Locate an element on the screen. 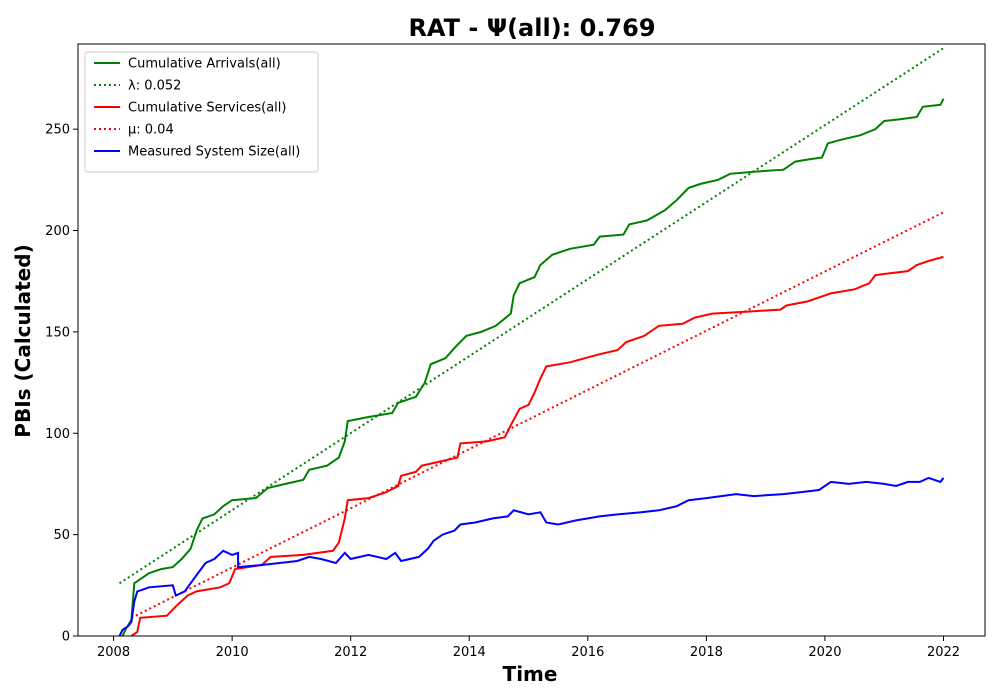  legend-label-0-04: μ: 0.04 is located at coordinates (151, 130).